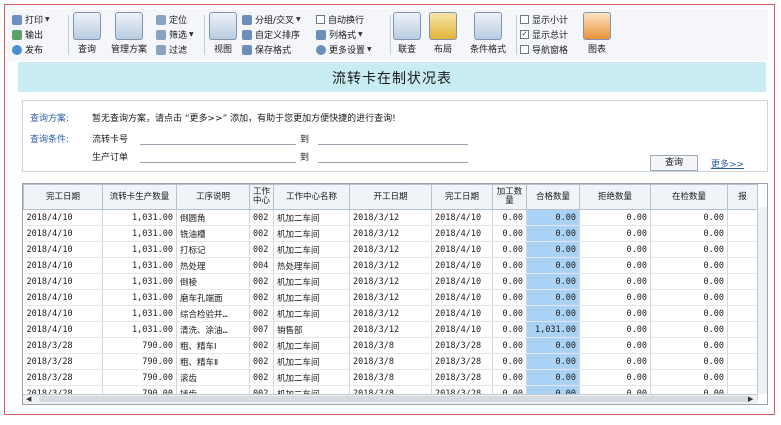 The image size is (781, 425). Describe the element at coordinates (266, 49) in the screenshot. I see `save-format-button: 保存格式` at that location.